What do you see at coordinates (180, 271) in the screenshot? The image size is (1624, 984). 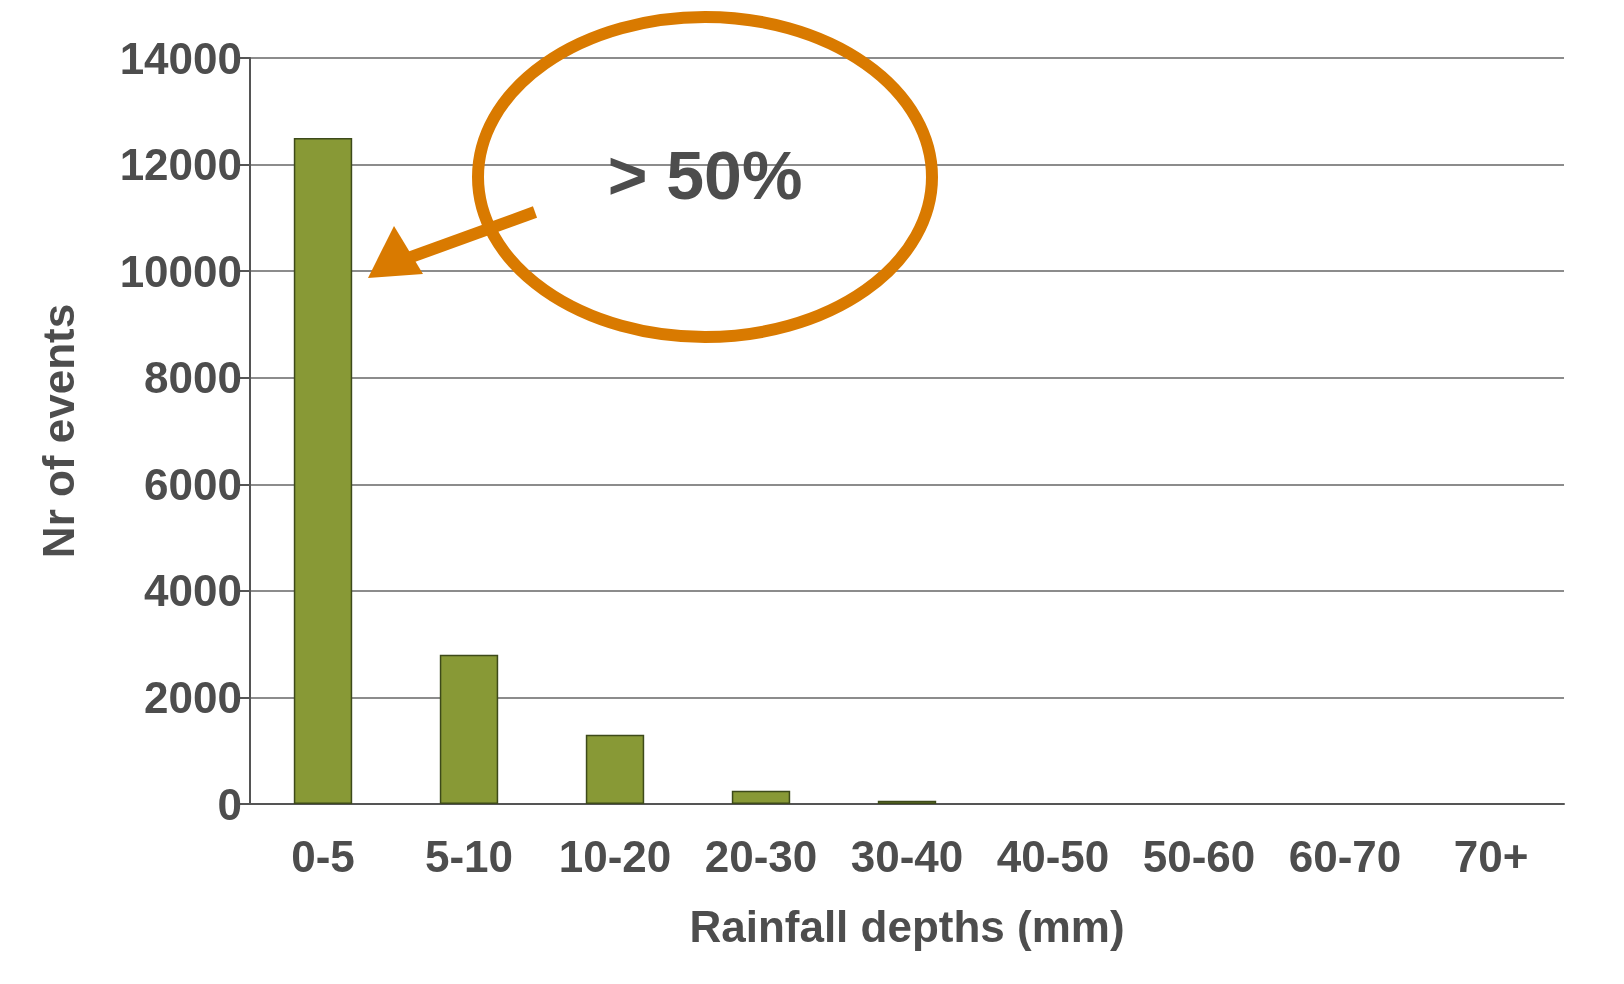 I see `y-tick-label: 10000` at bounding box center [180, 271].